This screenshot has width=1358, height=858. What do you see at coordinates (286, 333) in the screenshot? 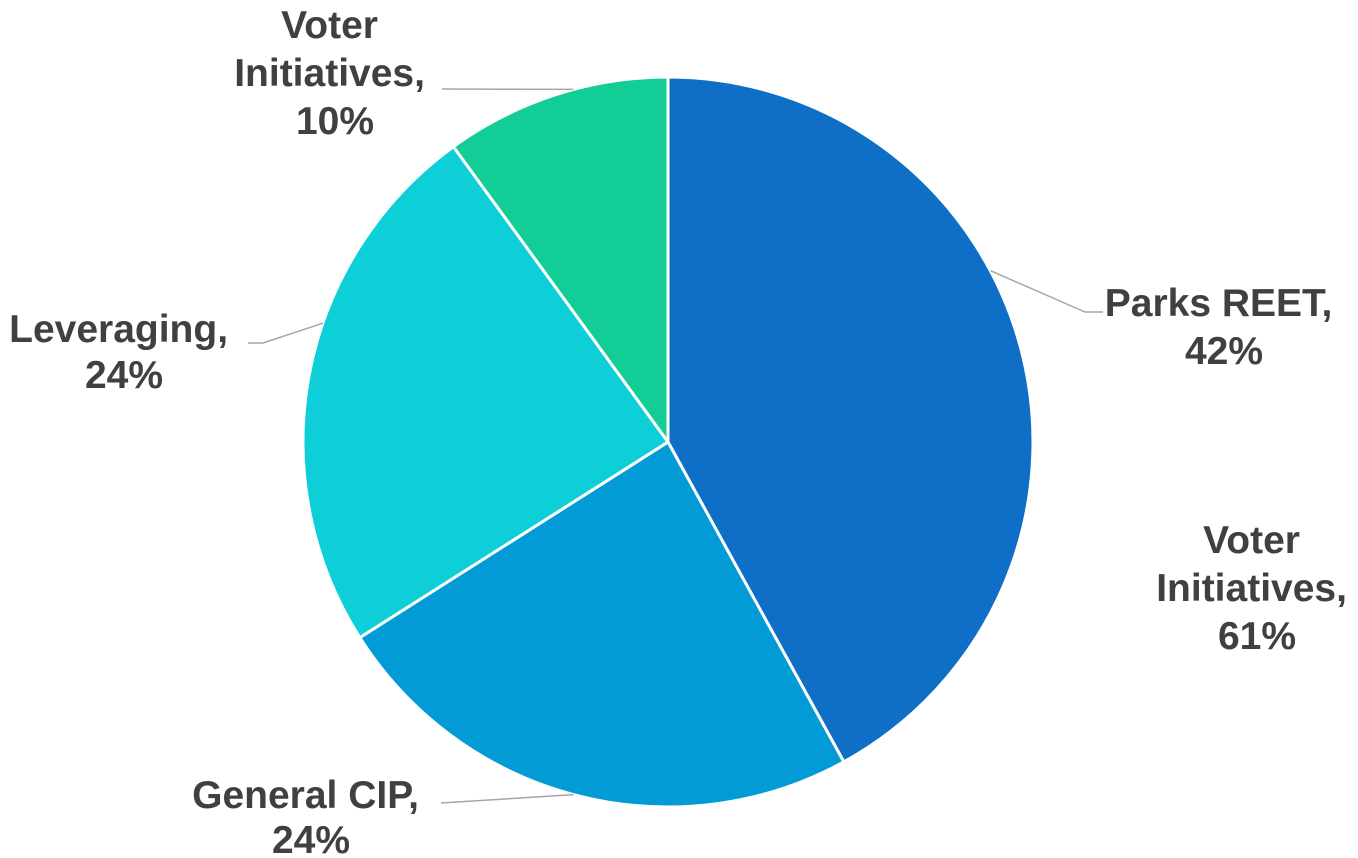
I see `leader-line-leveraging` at bounding box center [286, 333].